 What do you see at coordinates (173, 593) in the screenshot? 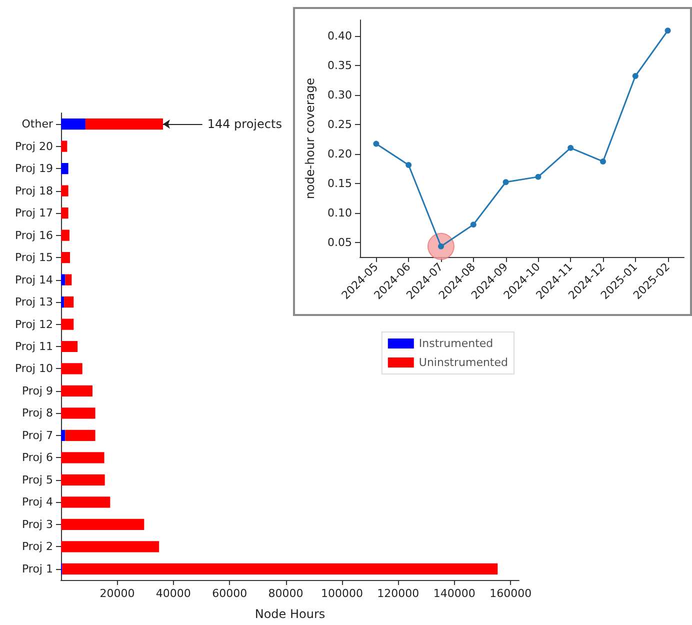
I see `x-tick-label: 40000` at bounding box center [173, 593].